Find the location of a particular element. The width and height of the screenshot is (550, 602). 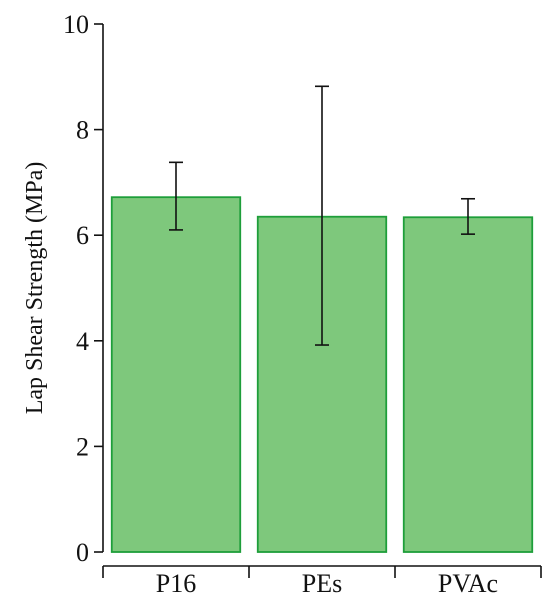

y-axis-title: Lap Shear Strength (MPa) is located at coordinates (35, 288).